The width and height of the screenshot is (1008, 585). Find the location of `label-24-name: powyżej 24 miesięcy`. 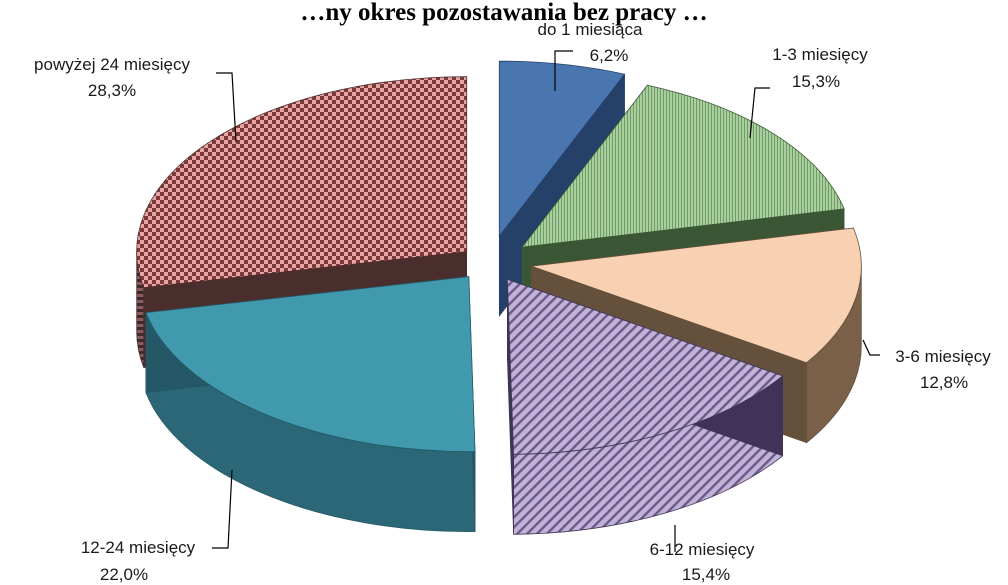

label-24-name: powyżej 24 miesięcy is located at coordinates (112, 64).